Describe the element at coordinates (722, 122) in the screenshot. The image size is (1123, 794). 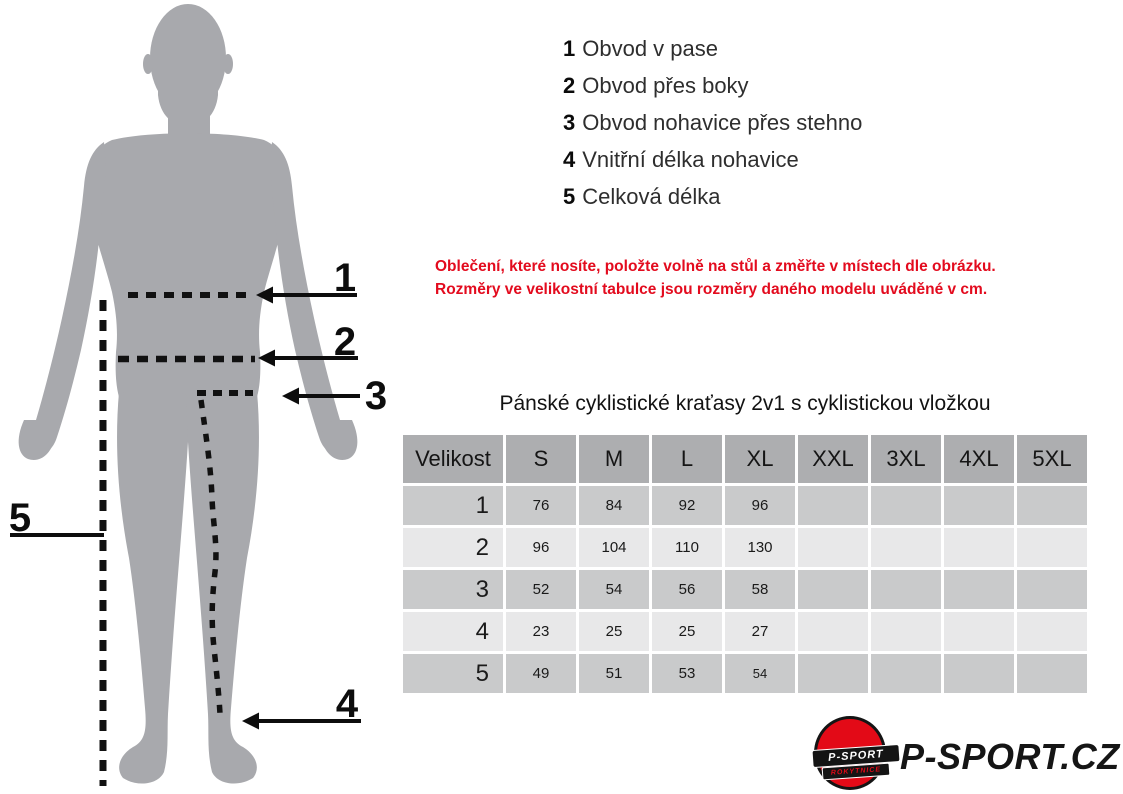
I see `legend-item-label: Obvod nohavice přes stehno` at that location.